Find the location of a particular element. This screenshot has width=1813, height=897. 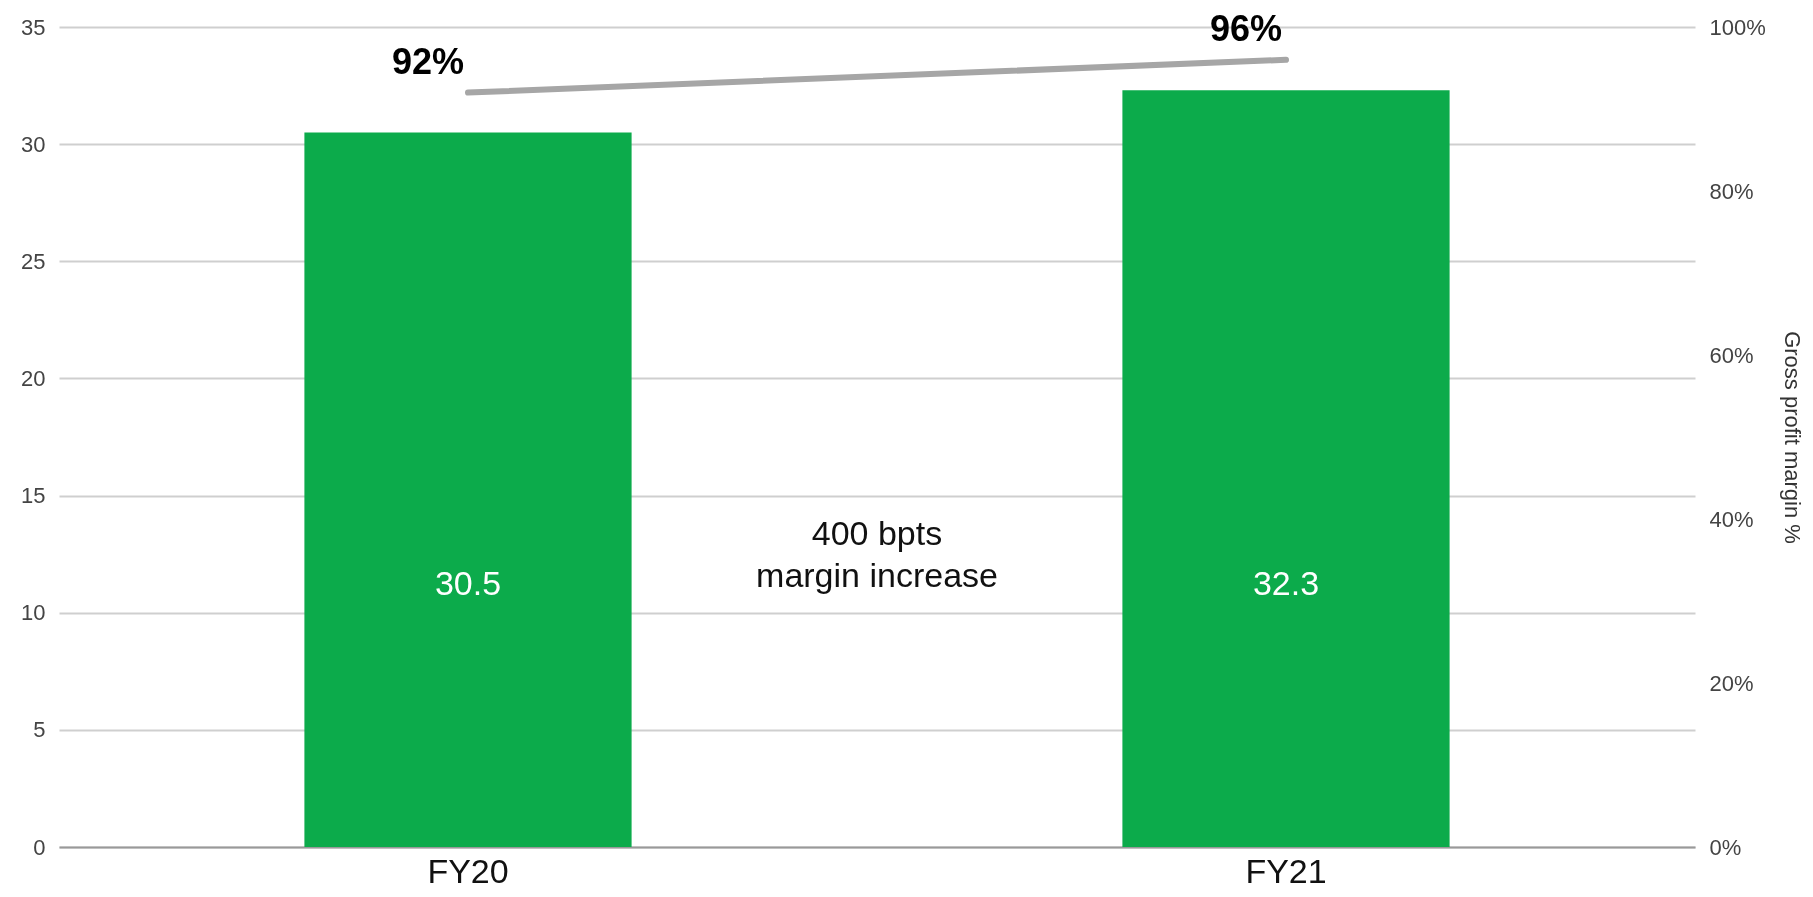

y2-tick-label: 60% is located at coordinates (1731, 355).